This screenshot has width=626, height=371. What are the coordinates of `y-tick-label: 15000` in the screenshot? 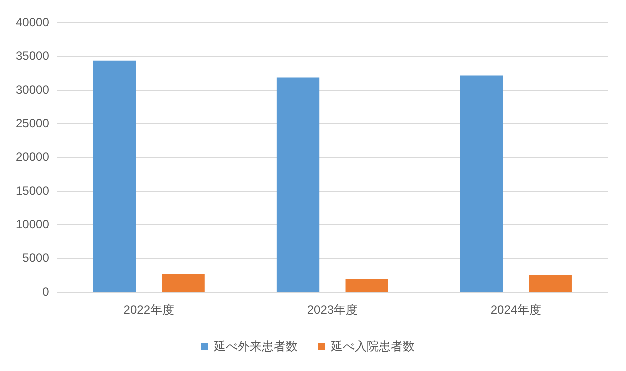 It's located at (33, 191).